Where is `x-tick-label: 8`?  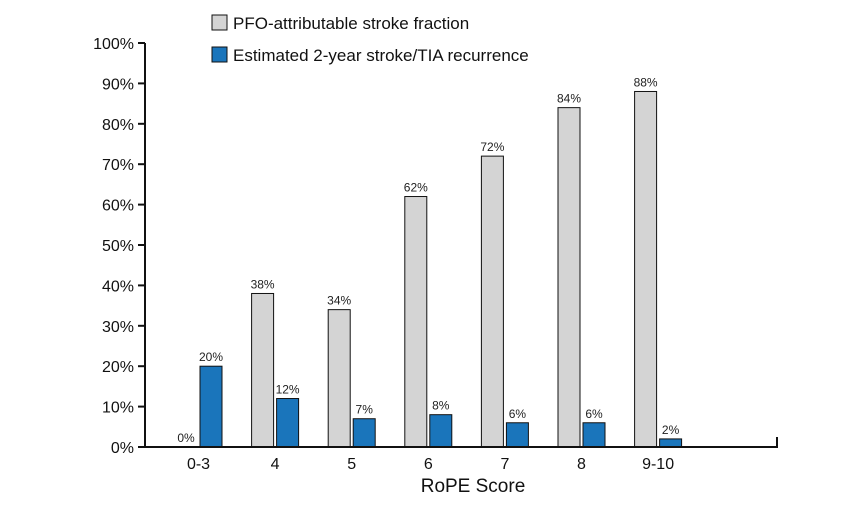 x-tick-label: 8 is located at coordinates (581, 464).